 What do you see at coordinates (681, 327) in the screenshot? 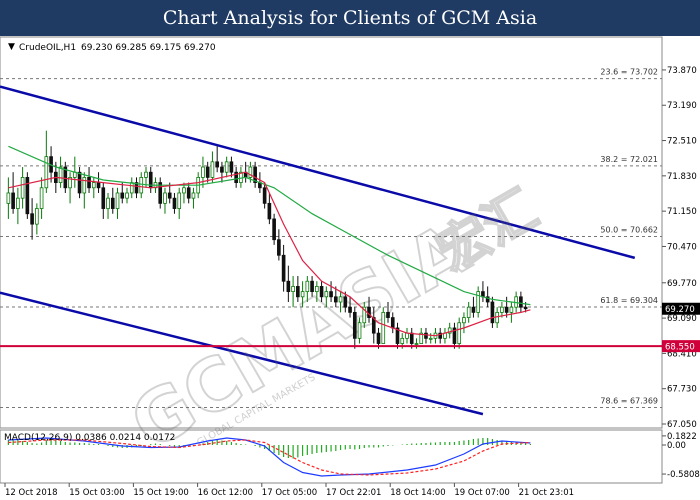
I see `price-tags: 69.270 68.550` at bounding box center [681, 327].